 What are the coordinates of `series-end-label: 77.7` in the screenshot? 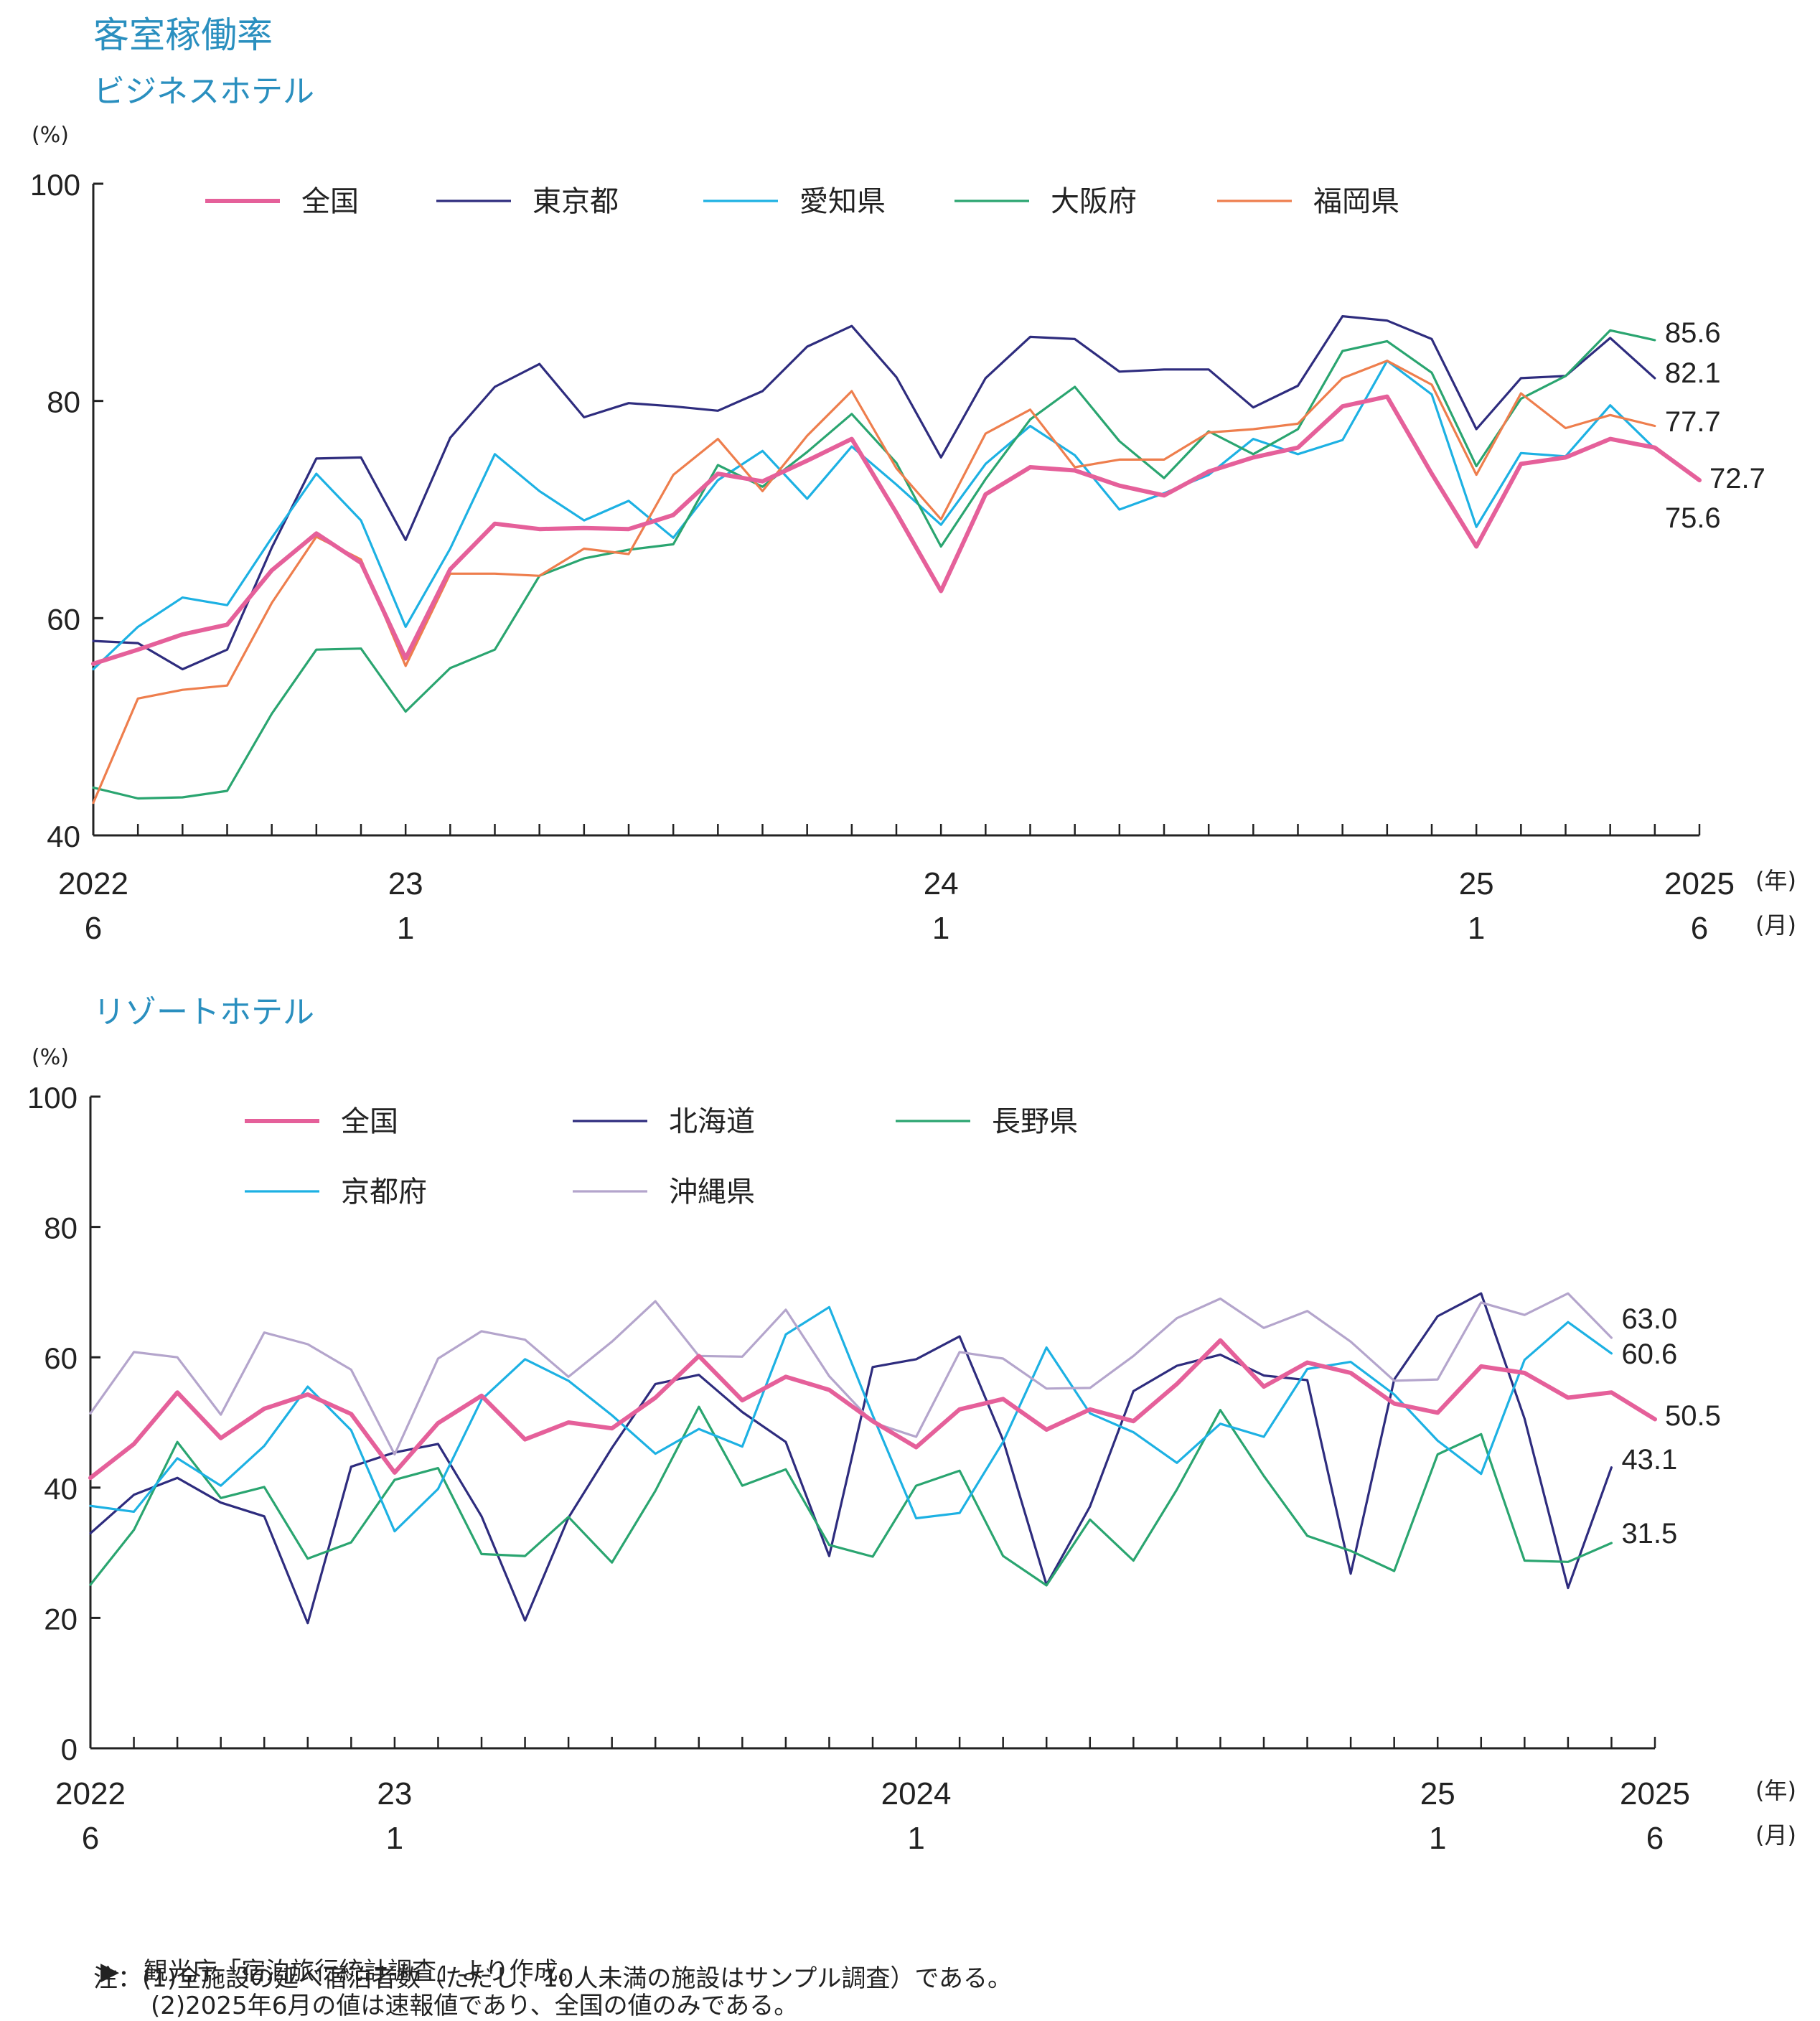 It's located at (1693, 422).